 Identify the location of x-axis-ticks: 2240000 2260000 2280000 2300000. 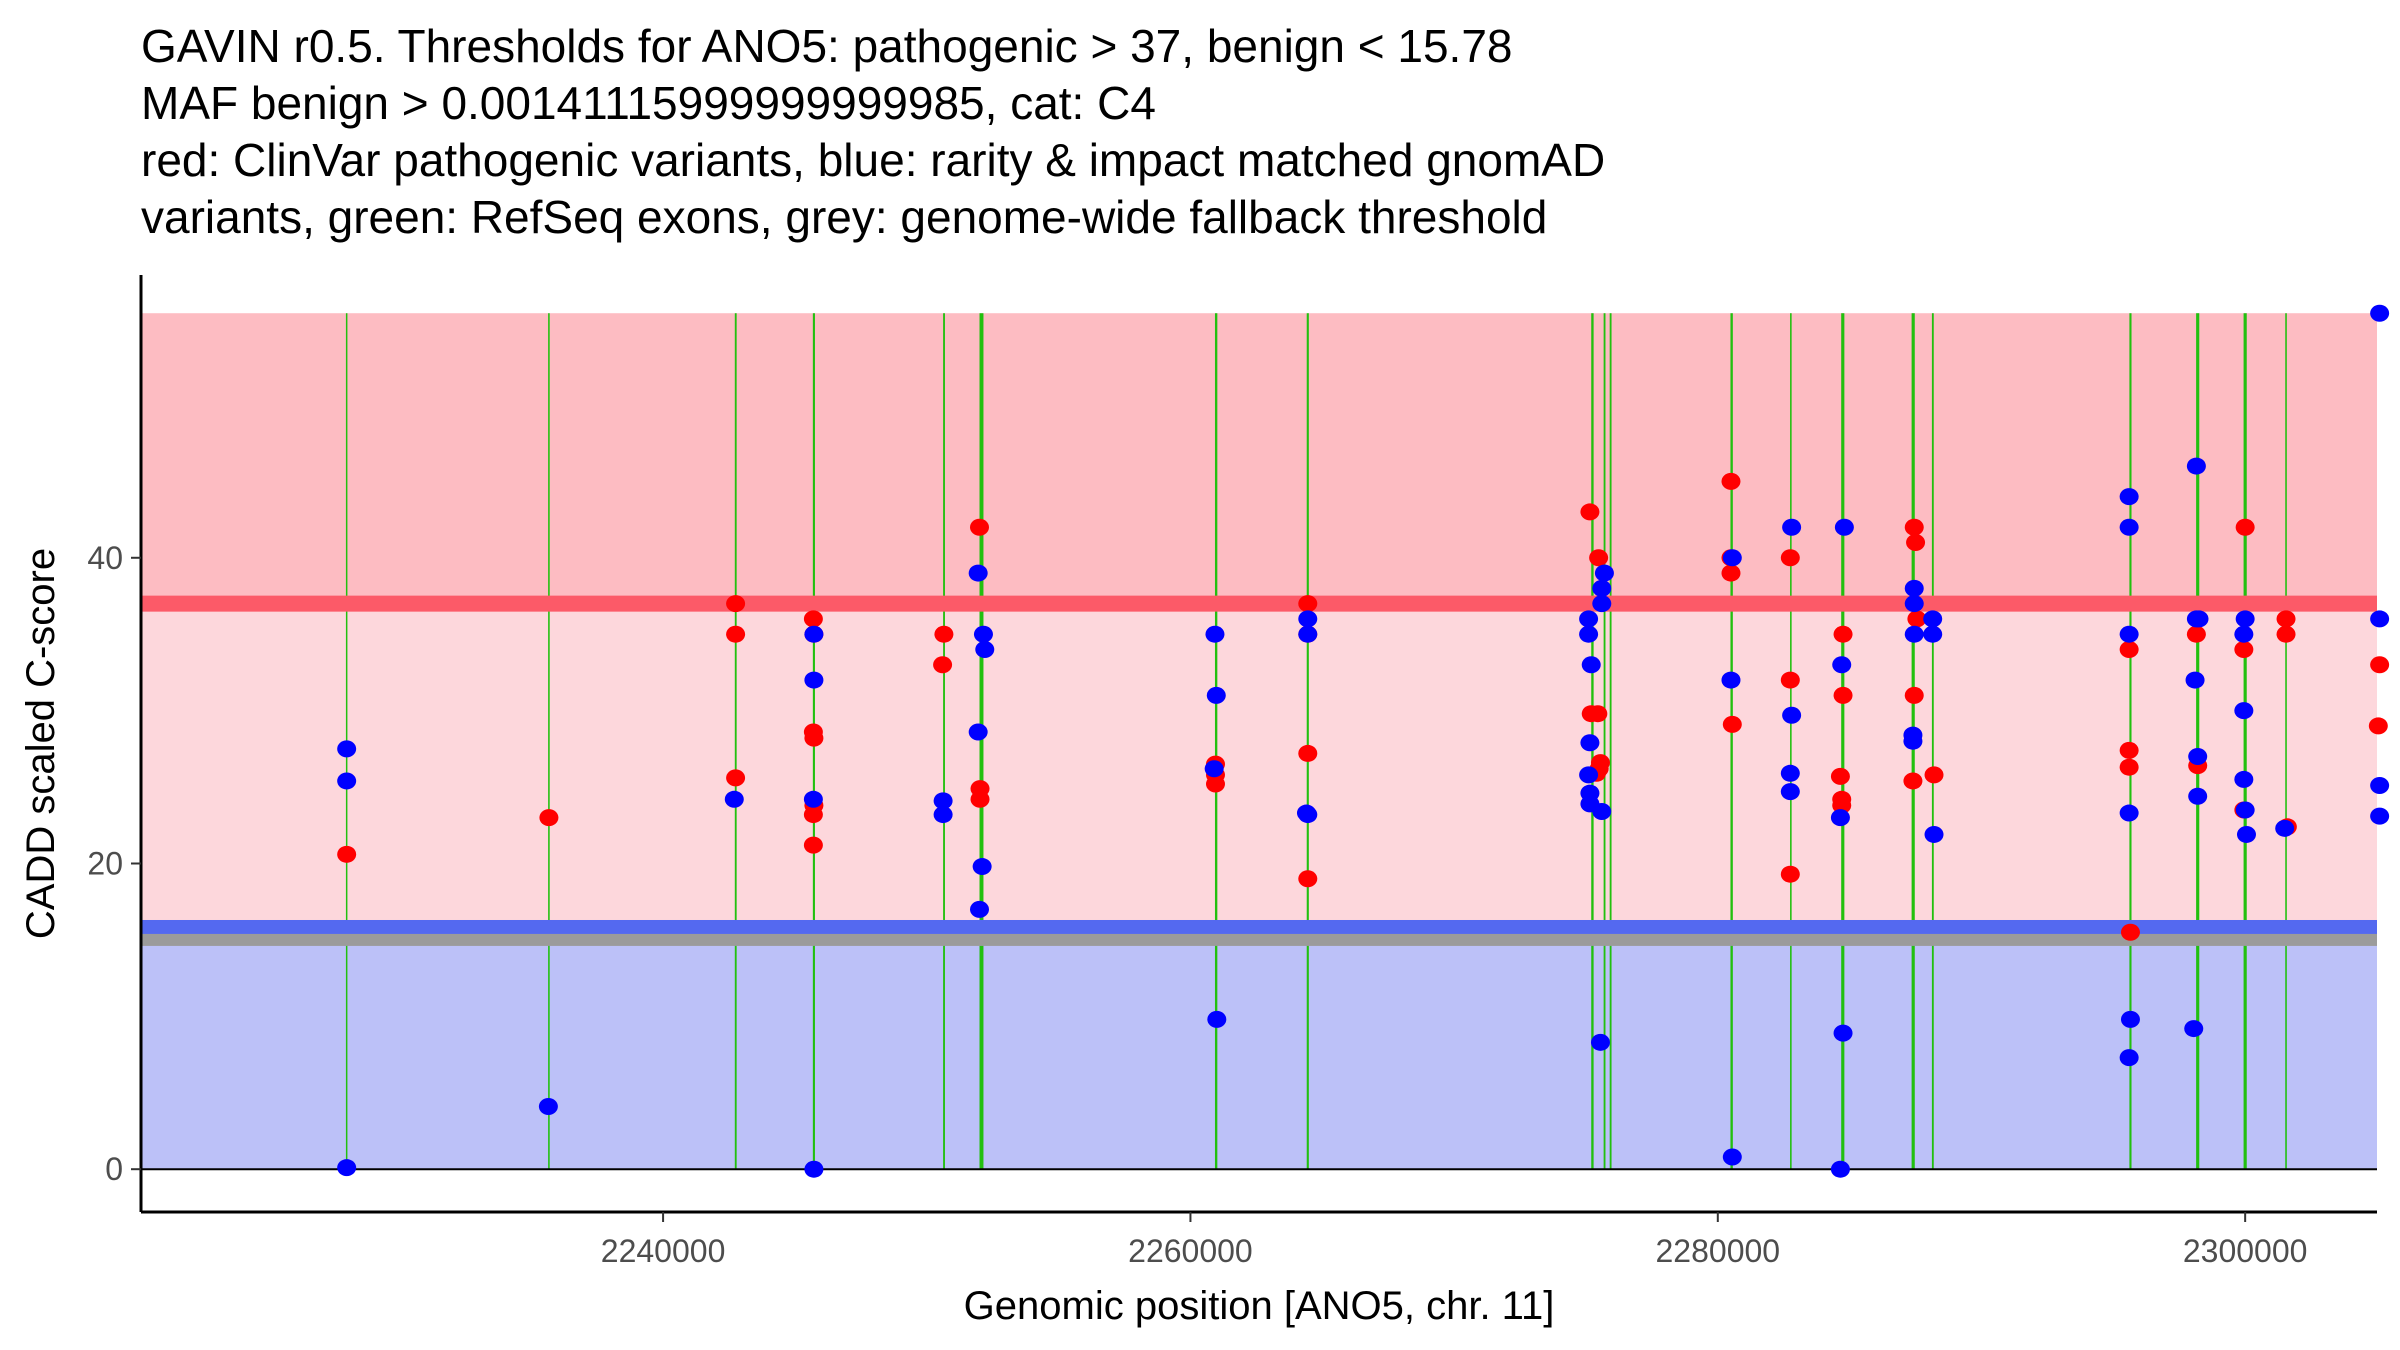
(1454, 1240).